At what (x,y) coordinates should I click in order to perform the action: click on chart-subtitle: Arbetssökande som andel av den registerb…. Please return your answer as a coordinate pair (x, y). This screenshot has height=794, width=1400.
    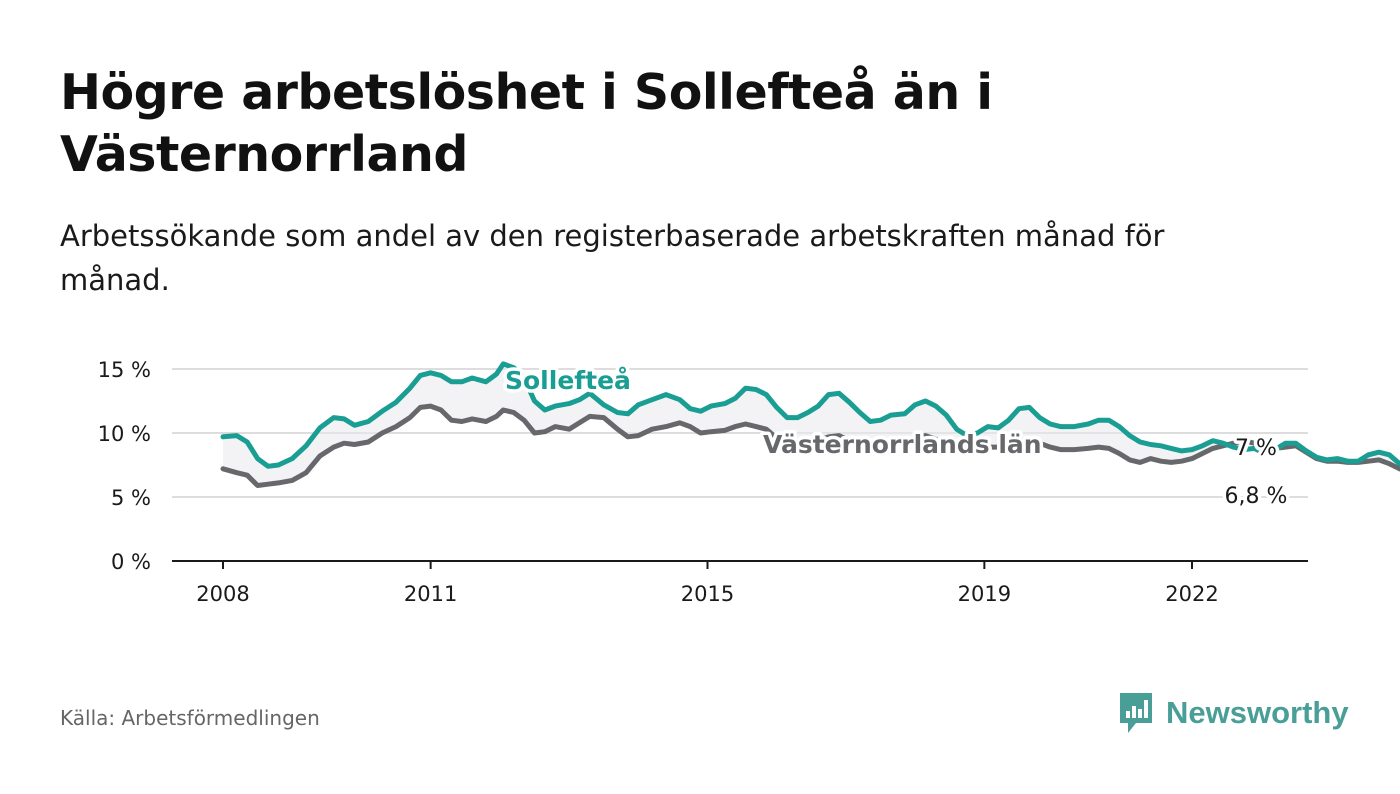
    Looking at the image, I should click on (612, 258).